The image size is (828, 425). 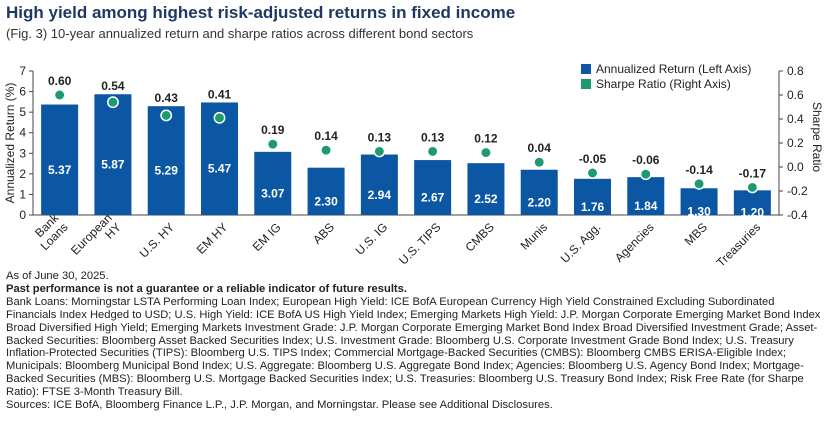 What do you see at coordinates (433, 198) in the screenshot?
I see `return-bar-label: 2.67` at bounding box center [433, 198].